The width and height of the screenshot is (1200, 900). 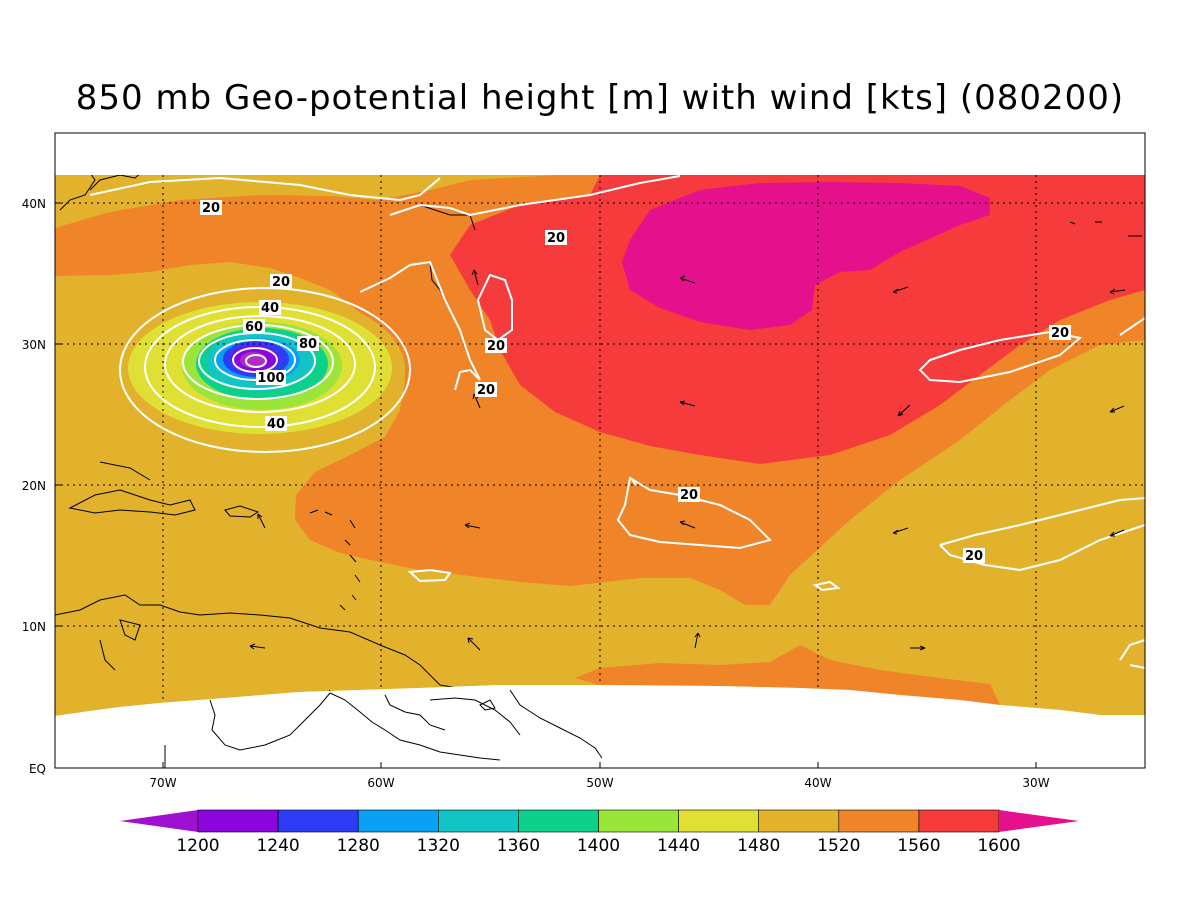 I want to click on colorbar-min-arrow, so click(x=159, y=821).